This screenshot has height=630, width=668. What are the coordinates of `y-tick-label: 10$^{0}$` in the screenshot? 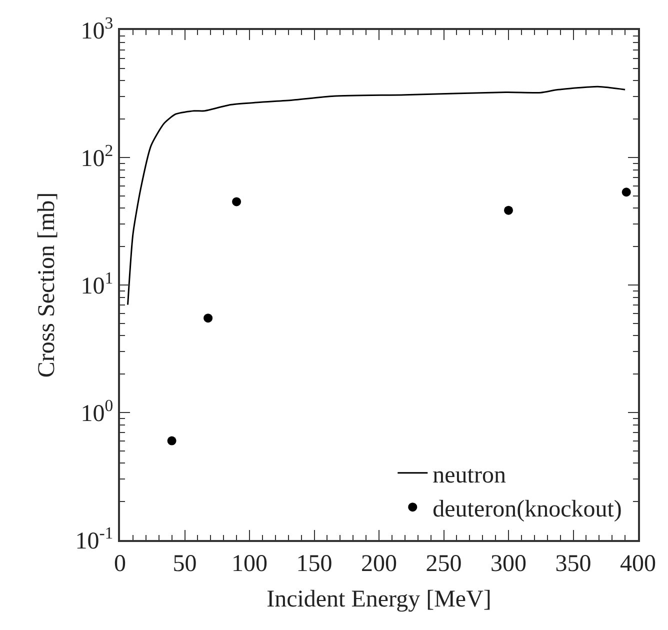 It's located at (97, 411).